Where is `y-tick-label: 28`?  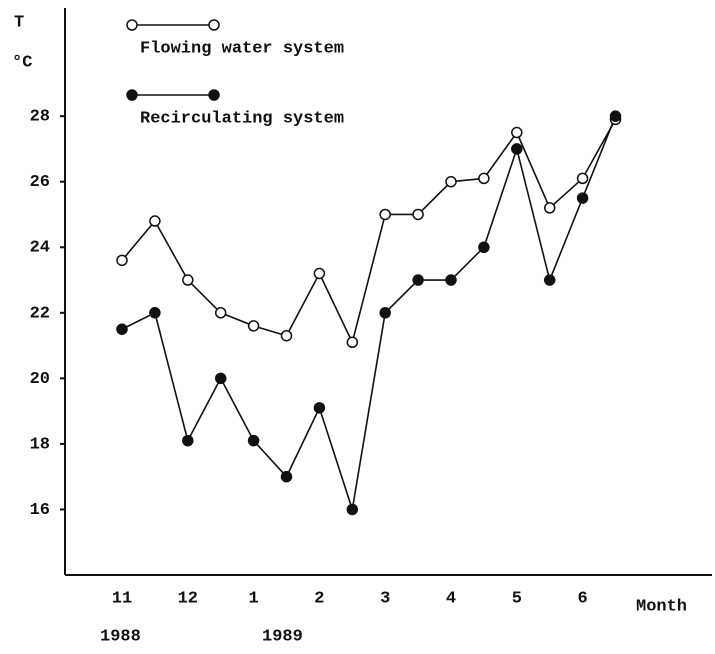 y-tick-label: 28 is located at coordinates (40, 117).